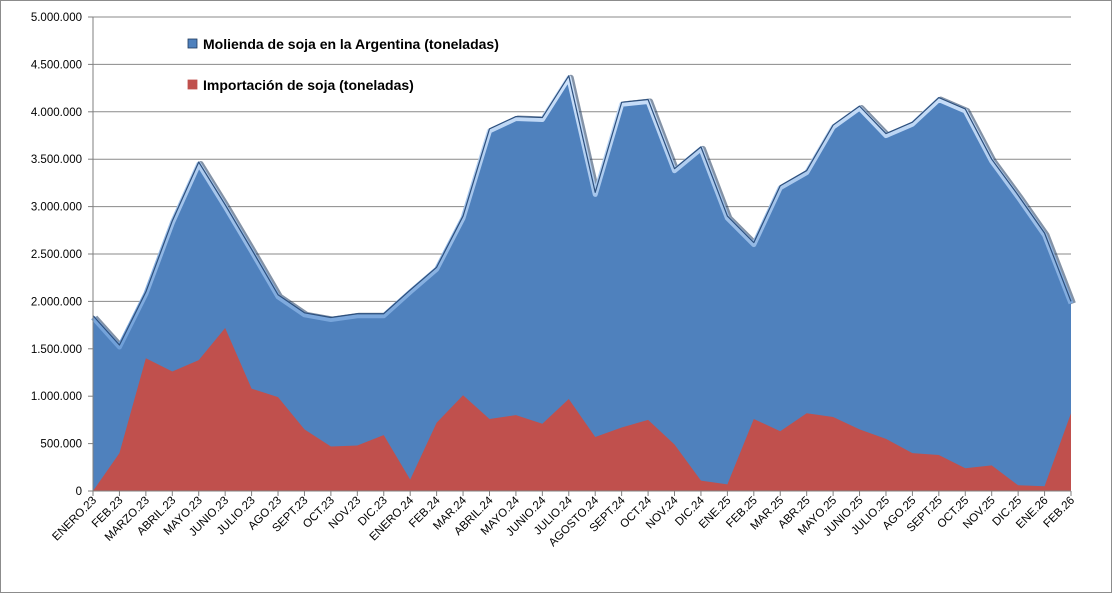  What do you see at coordinates (56, 350) in the screenshot?
I see `y-tick-label: 1.500.000` at bounding box center [56, 350].